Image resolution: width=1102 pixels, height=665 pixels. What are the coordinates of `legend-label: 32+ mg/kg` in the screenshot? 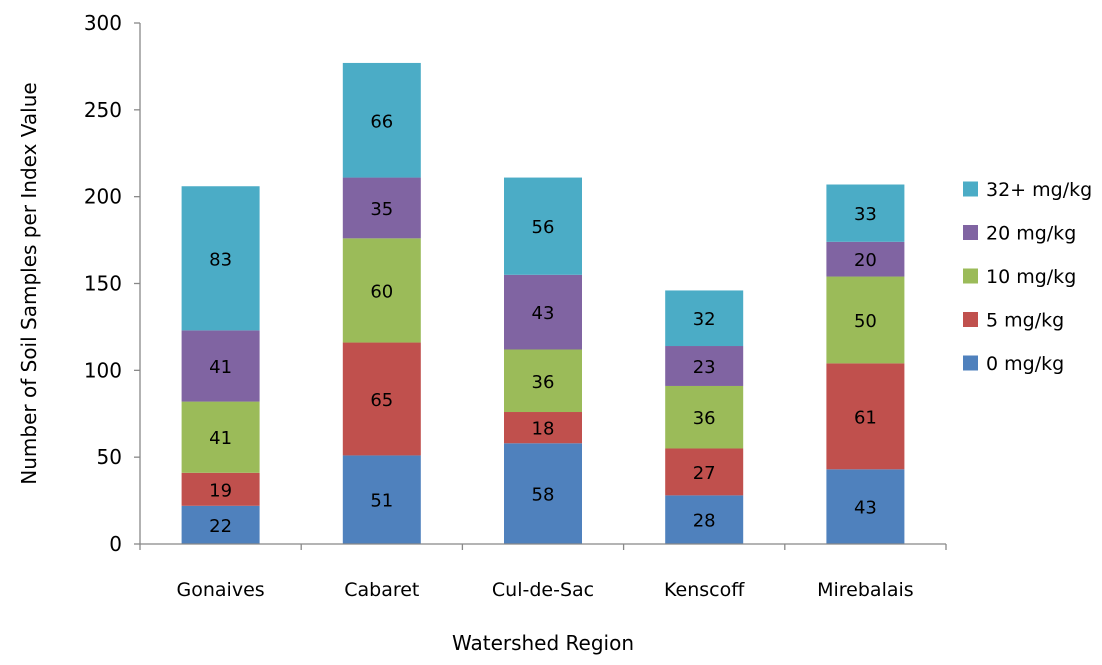 It's located at (1039, 190).